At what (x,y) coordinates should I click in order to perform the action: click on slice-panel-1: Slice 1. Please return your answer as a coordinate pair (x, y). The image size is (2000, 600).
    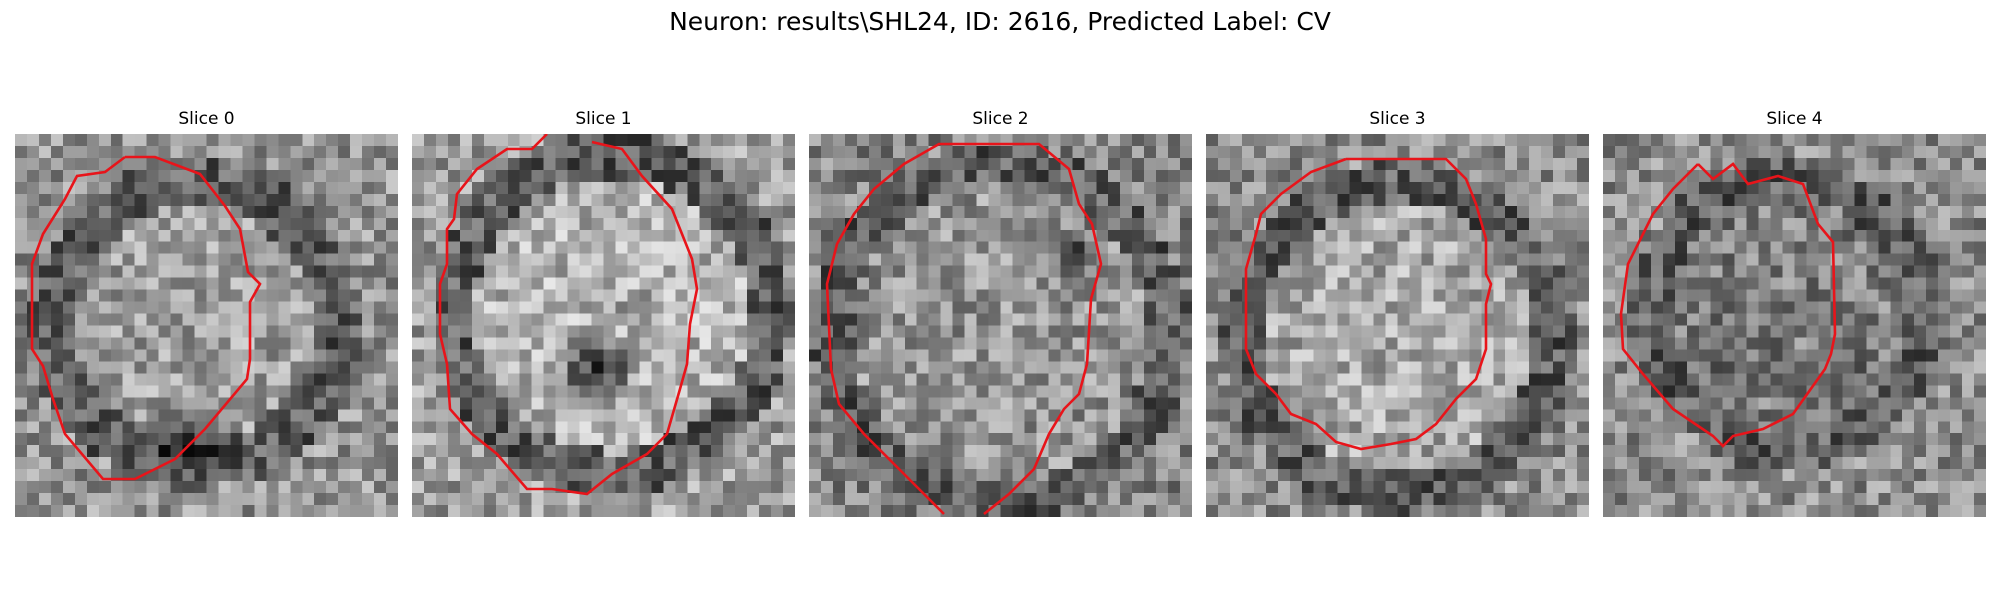
    Looking at the image, I should click on (603, 315).